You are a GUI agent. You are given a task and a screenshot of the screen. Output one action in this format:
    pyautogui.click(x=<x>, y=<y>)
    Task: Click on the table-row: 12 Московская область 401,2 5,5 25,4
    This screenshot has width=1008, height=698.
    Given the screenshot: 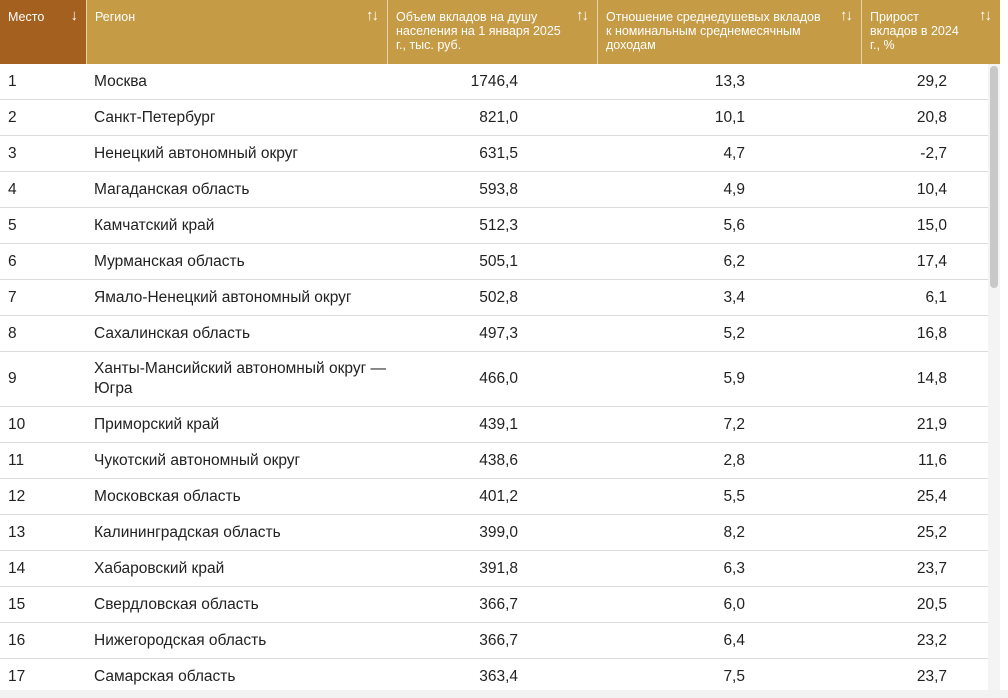 What is the action you would take?
    pyautogui.click(x=500, y=497)
    